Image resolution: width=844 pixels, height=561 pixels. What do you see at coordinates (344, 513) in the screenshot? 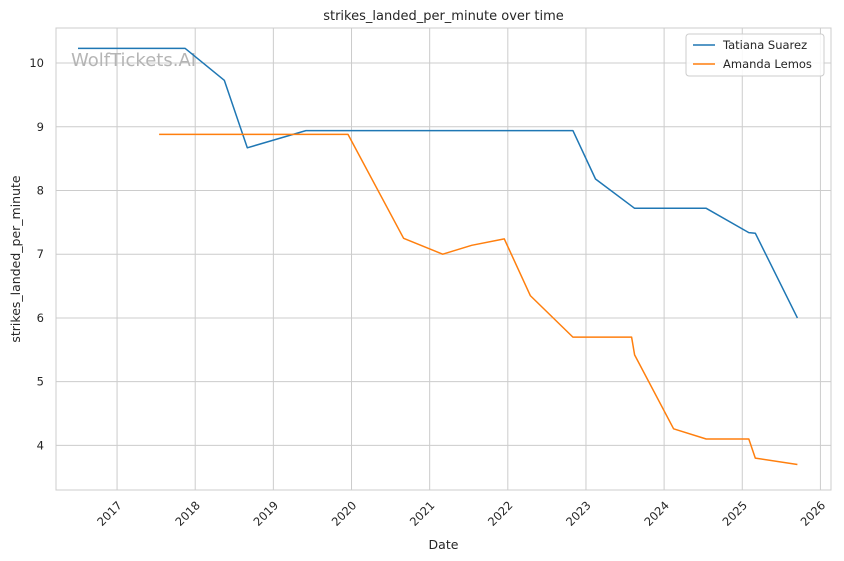
I see `x-tick-label: 2020` at bounding box center [344, 513].